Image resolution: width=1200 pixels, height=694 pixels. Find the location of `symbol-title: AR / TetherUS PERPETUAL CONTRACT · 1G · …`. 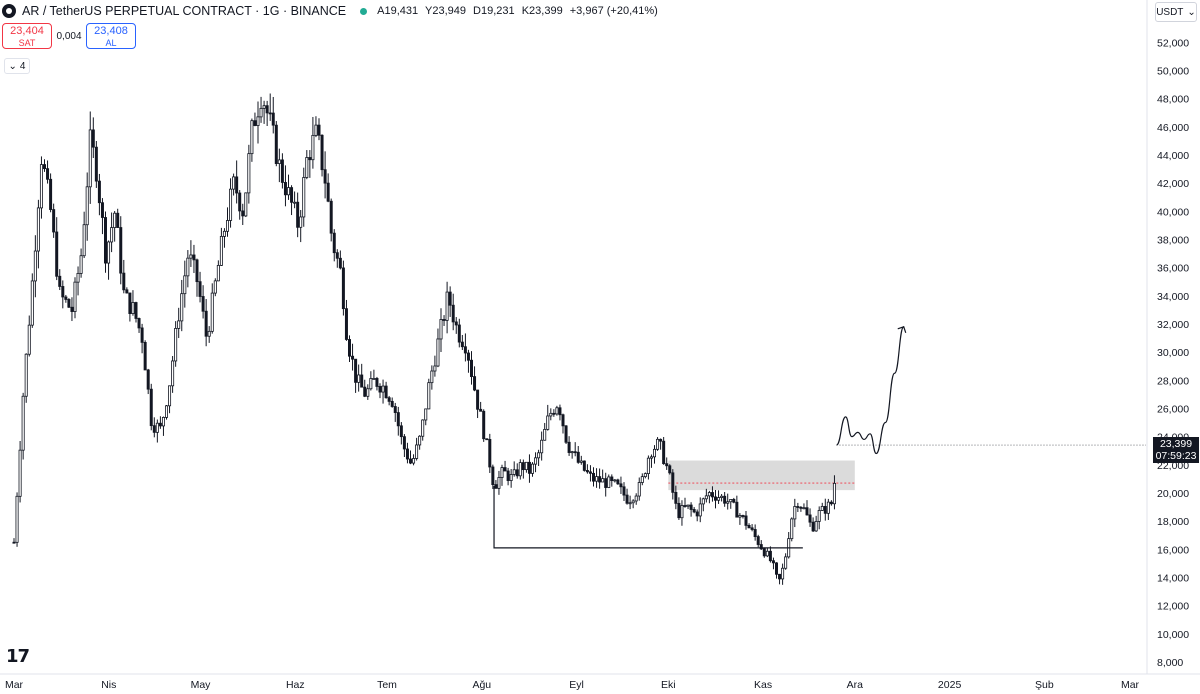

symbol-title: AR / TetherUS PERPETUAL CONTRACT · 1G · … is located at coordinates (184, 11).